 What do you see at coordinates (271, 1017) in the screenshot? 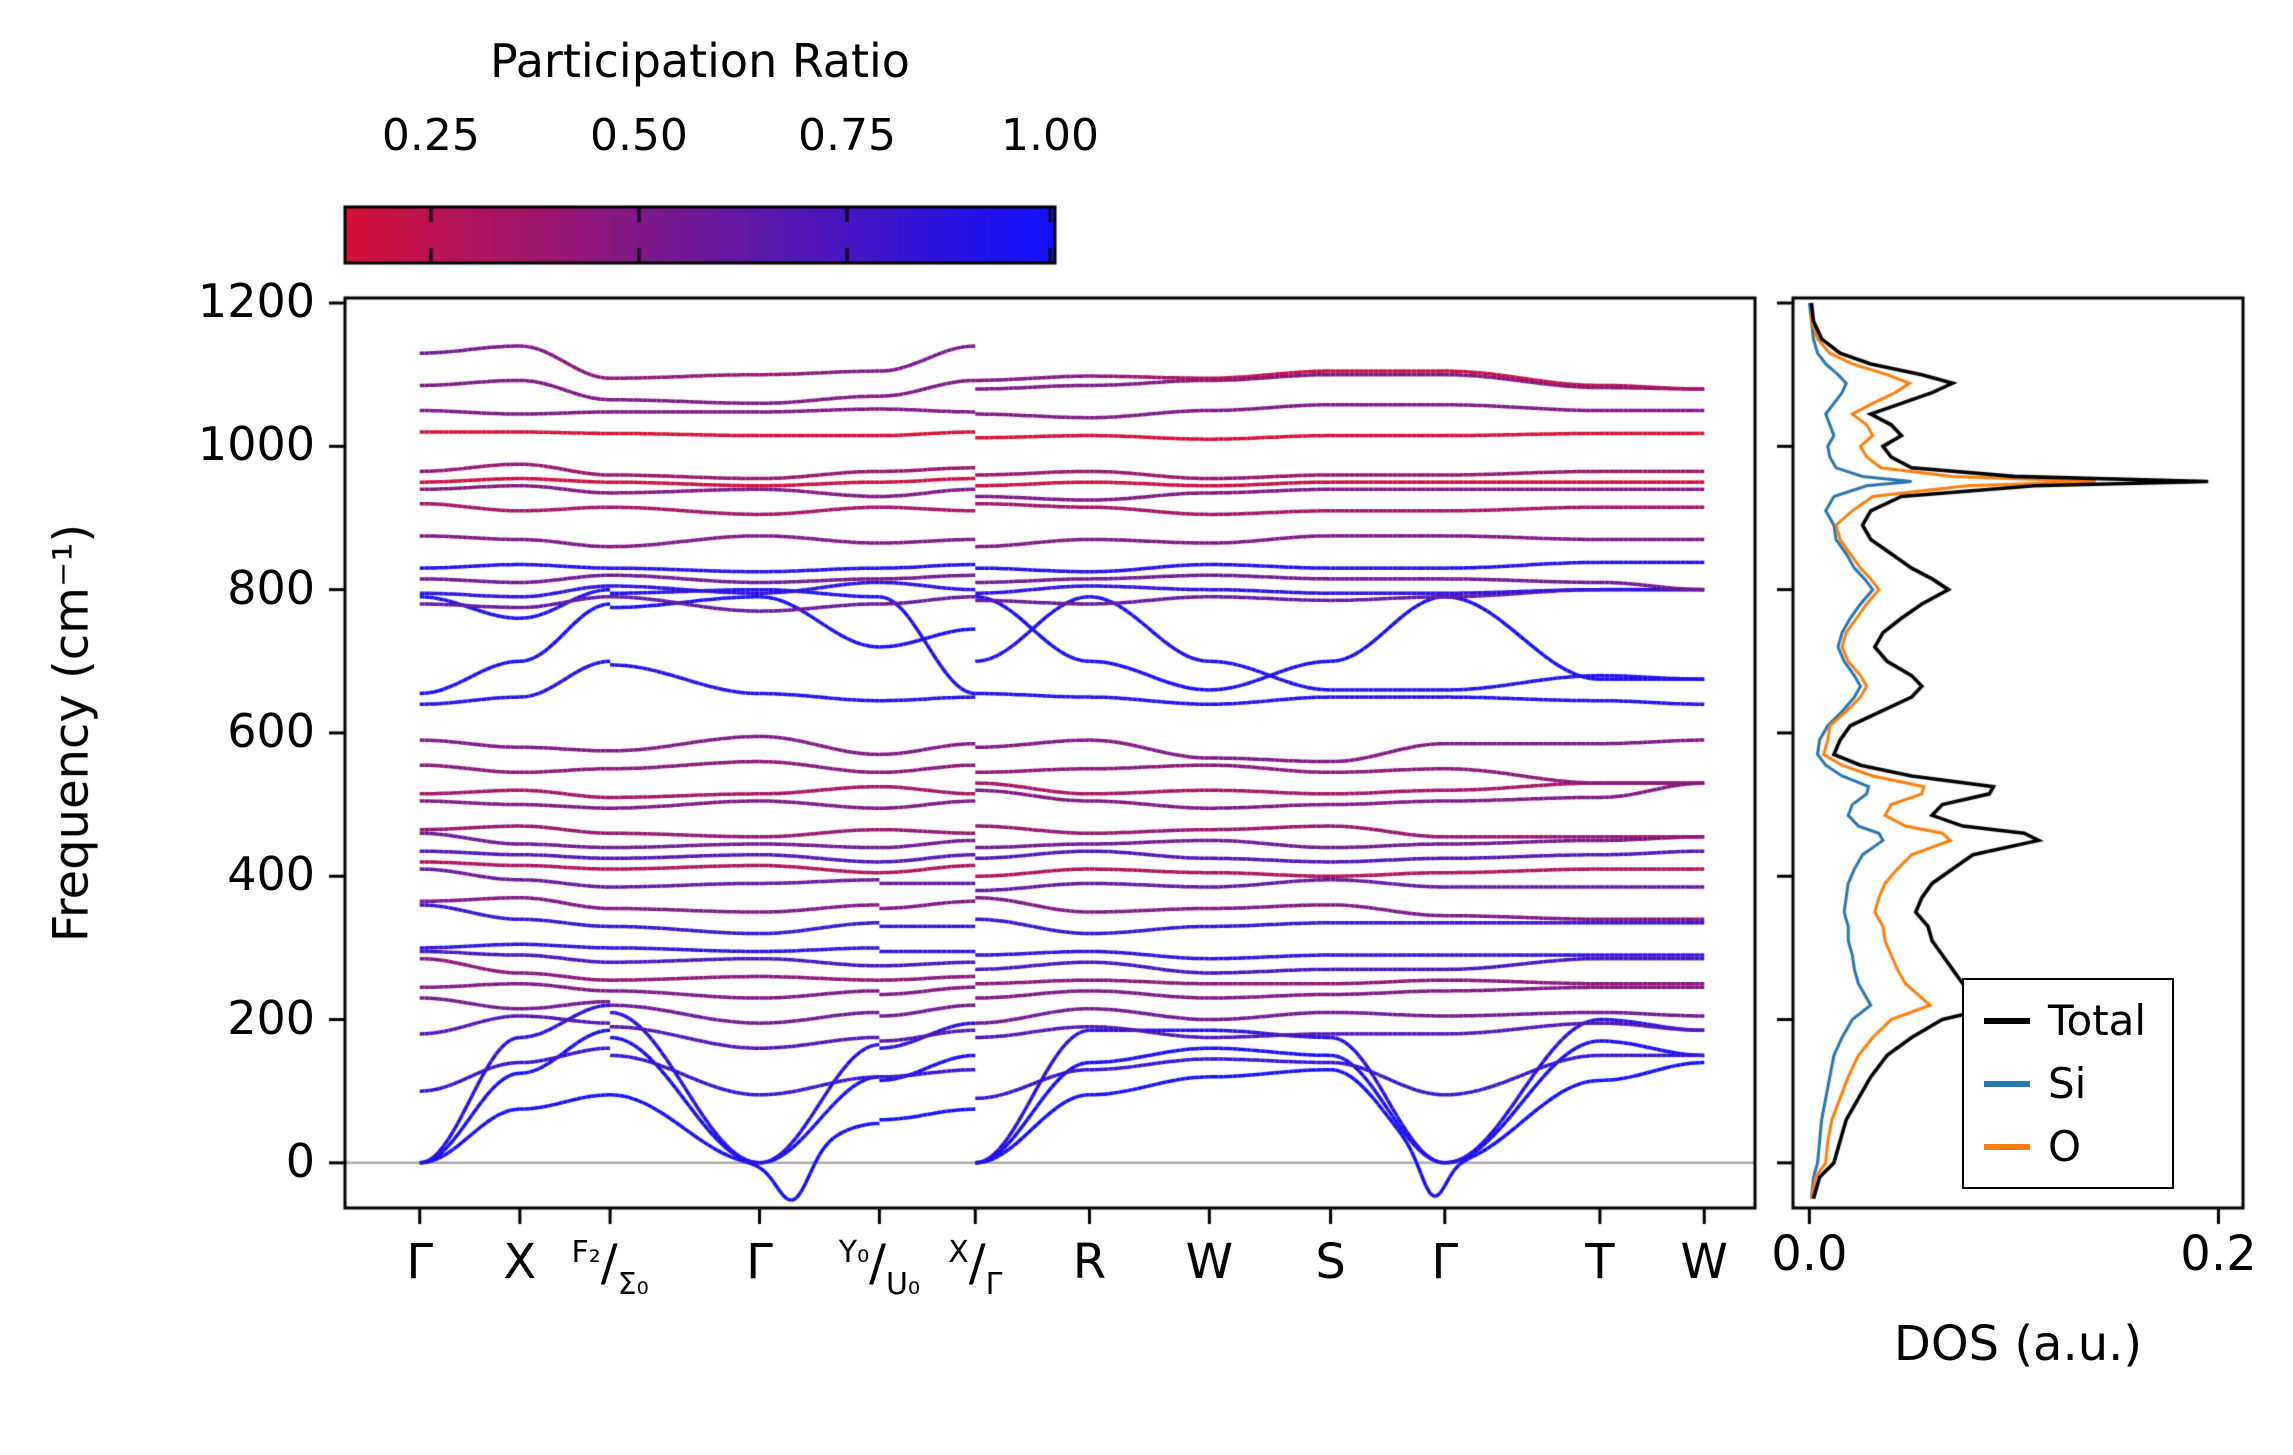
I see `y-tick-label: 200` at bounding box center [271, 1017].